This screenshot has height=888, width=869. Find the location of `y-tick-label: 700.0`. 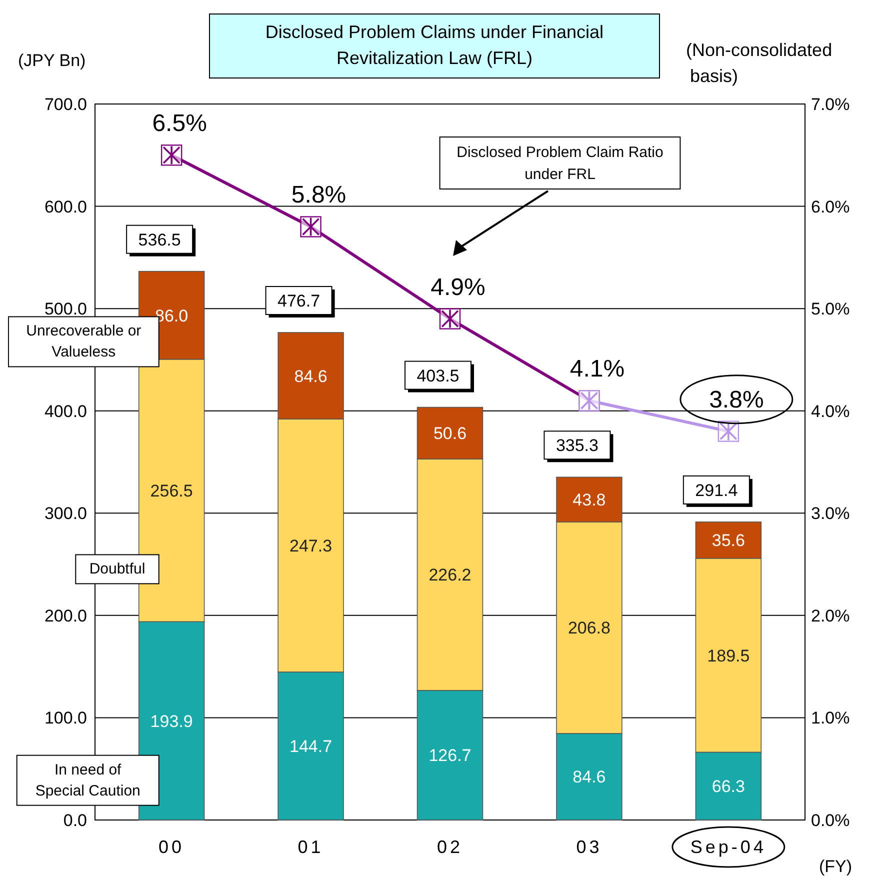

y-tick-label: 700.0 is located at coordinates (65, 104).